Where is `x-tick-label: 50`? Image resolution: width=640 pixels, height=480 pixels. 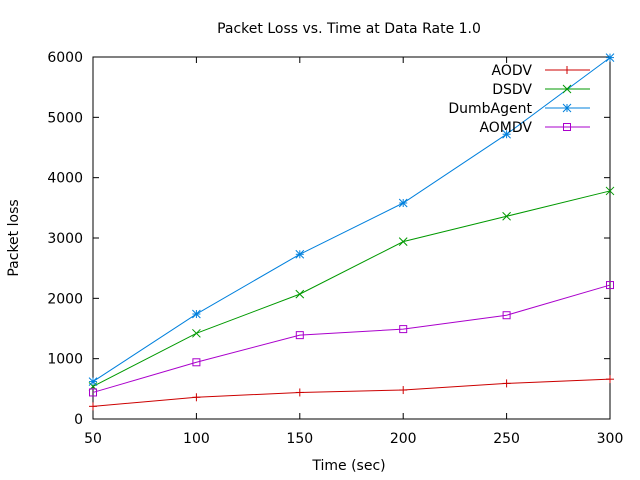 x-tick-label: 50 is located at coordinates (93, 439).